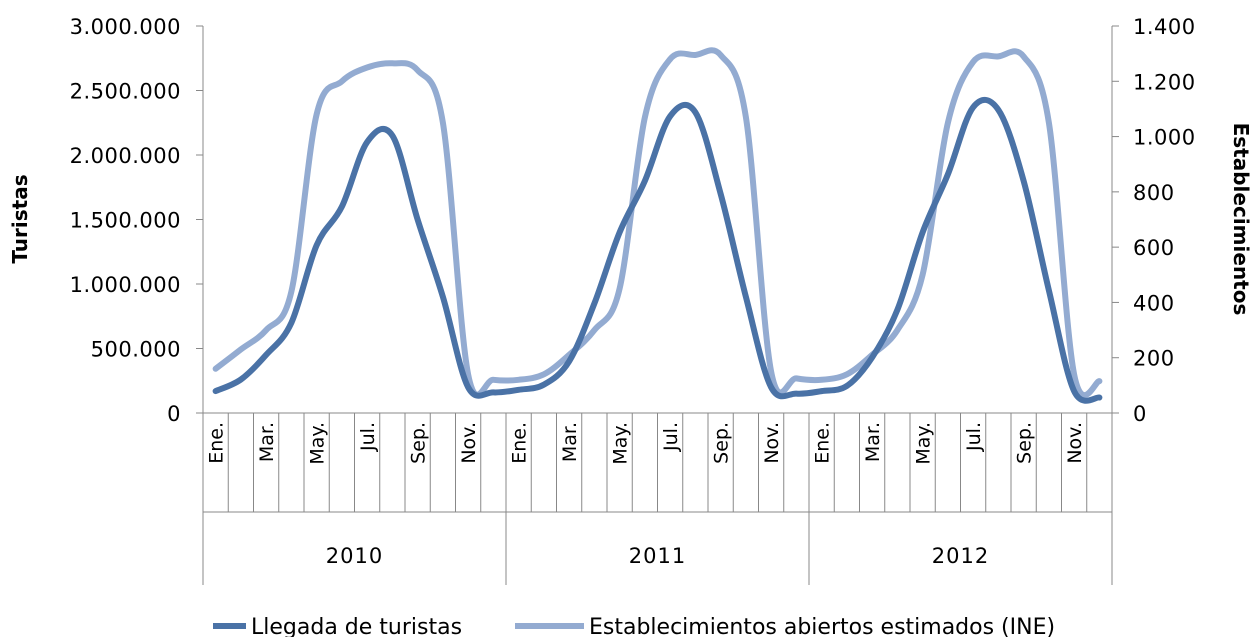 Image resolution: width=1260 pixels, height=637 pixels. What do you see at coordinates (125, 285) in the screenshot?
I see `left-tick-label: 1.000.000` at bounding box center [125, 285].